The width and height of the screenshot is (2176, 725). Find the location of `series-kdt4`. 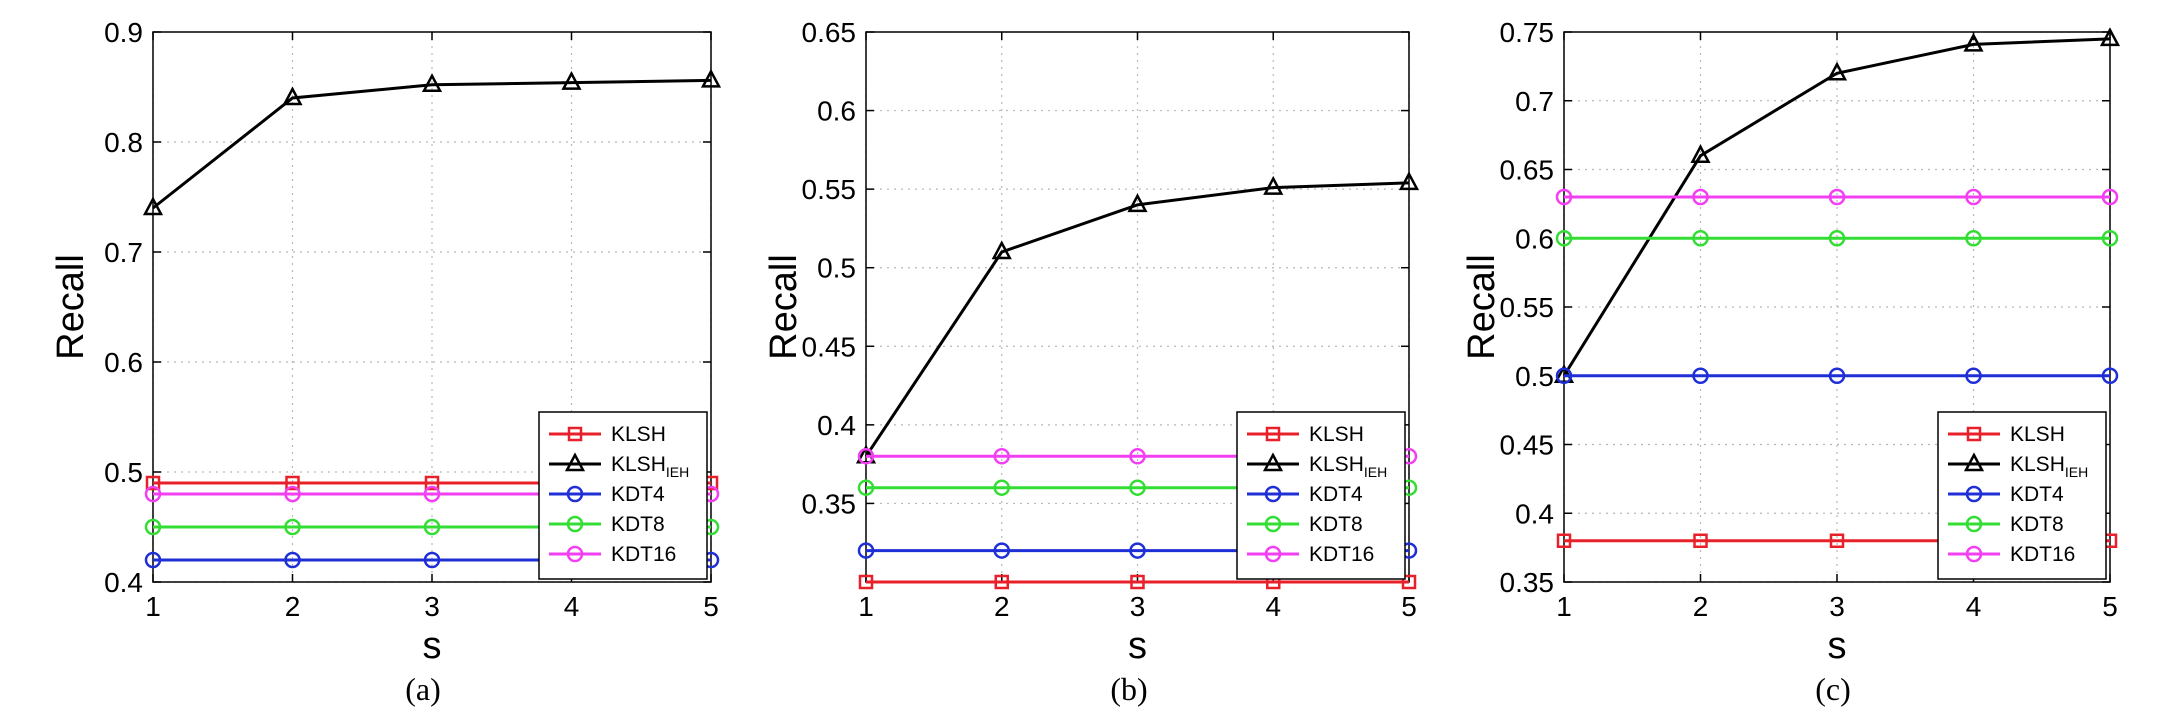

series-kdt4 is located at coordinates (1837, 375).